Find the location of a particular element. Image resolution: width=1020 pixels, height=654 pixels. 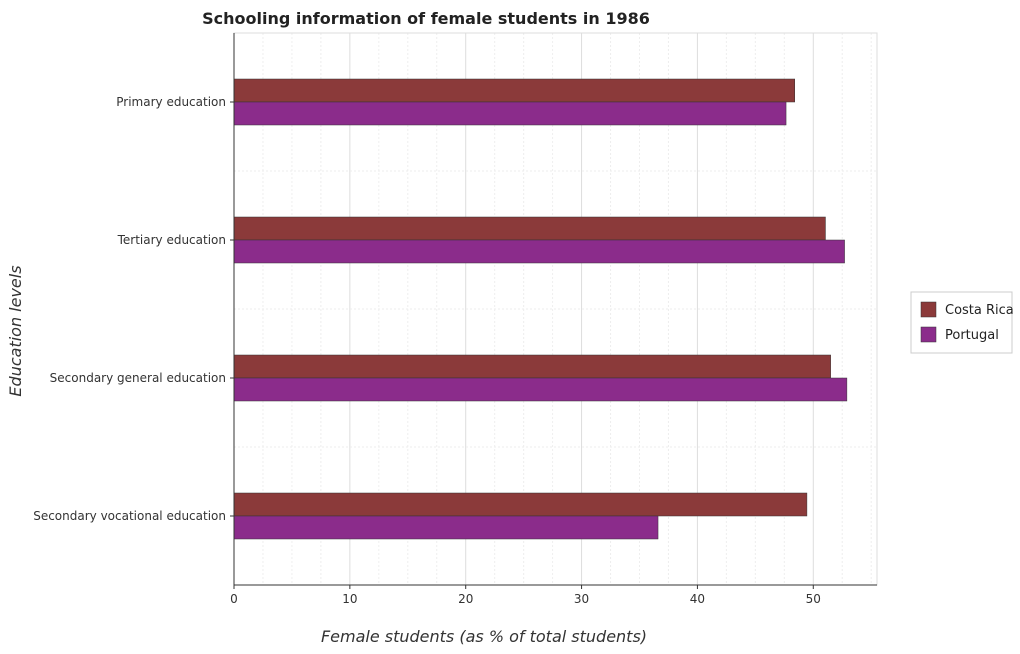

x-tick-label: 20 is located at coordinates (465, 599).